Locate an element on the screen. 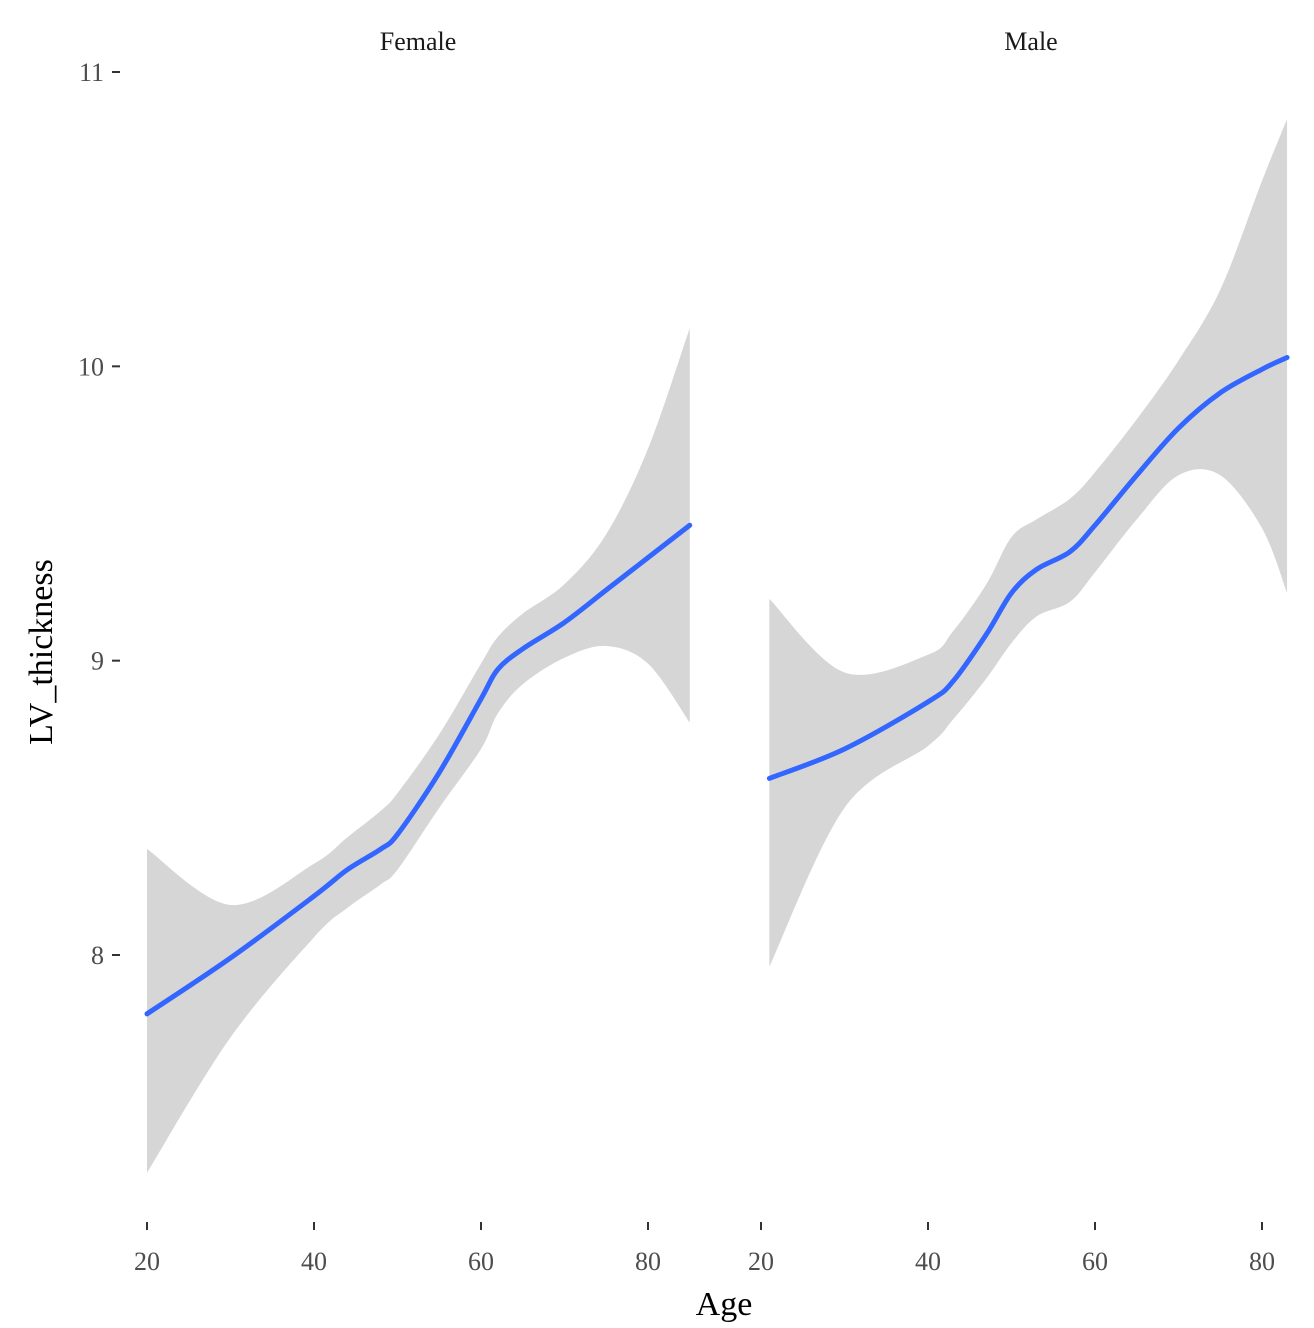  y-tick-label: 11 is located at coordinates (91, 72).